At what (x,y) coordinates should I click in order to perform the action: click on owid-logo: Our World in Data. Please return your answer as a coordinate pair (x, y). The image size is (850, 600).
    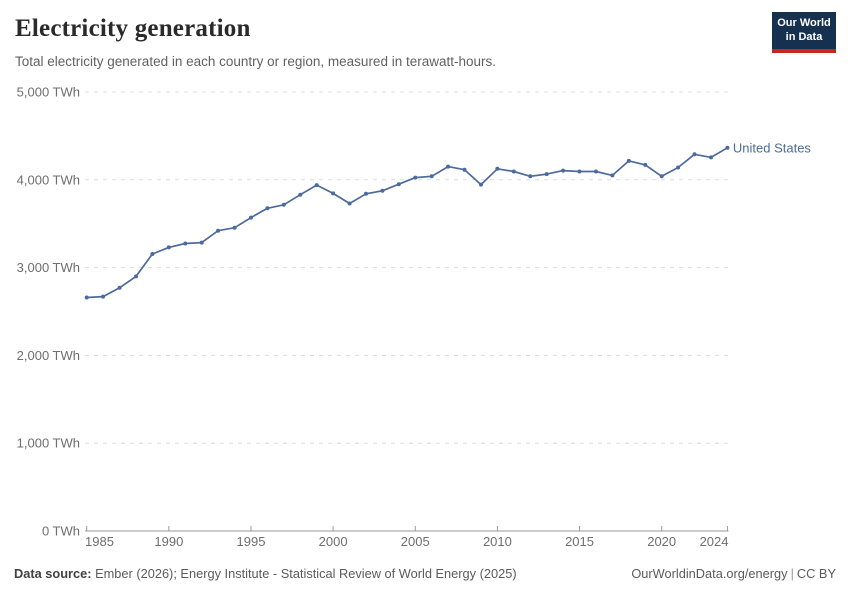
    Looking at the image, I should click on (804, 32).